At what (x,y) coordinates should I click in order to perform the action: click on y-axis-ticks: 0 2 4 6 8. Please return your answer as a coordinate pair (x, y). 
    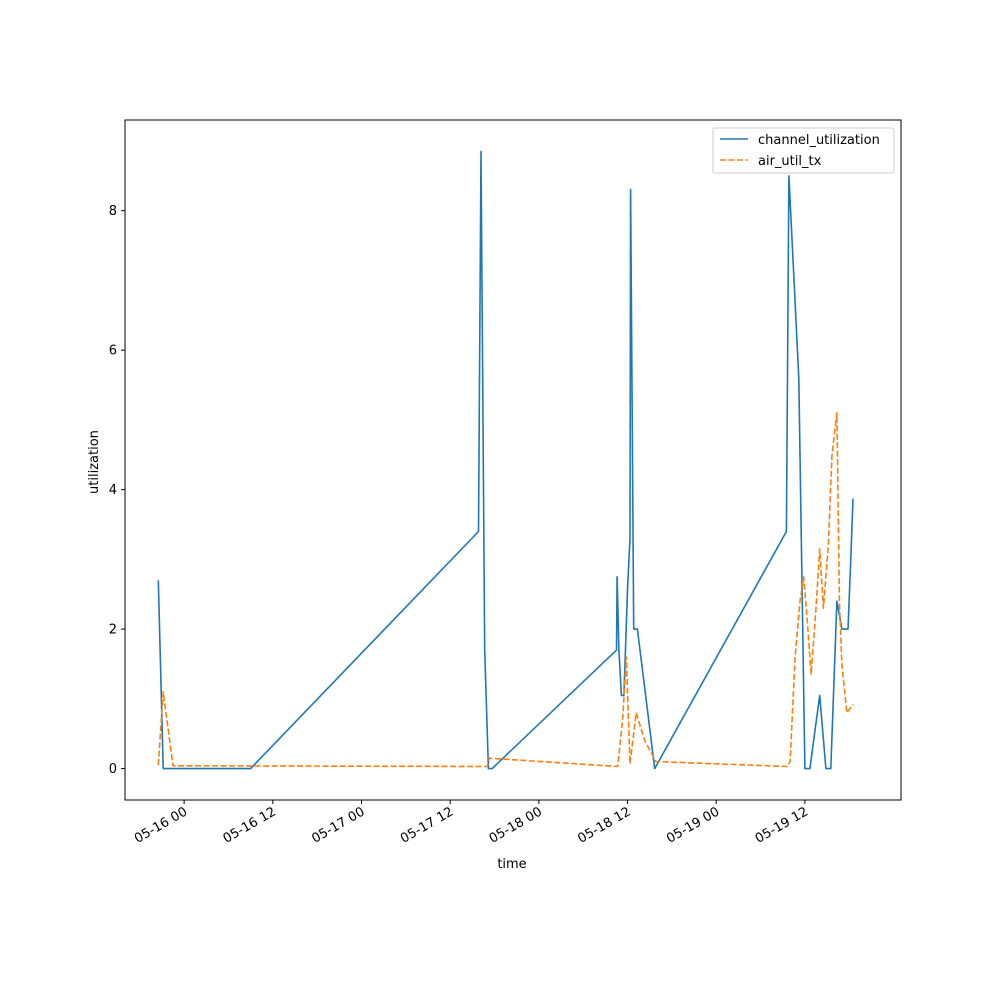
    Looking at the image, I should click on (117, 490).